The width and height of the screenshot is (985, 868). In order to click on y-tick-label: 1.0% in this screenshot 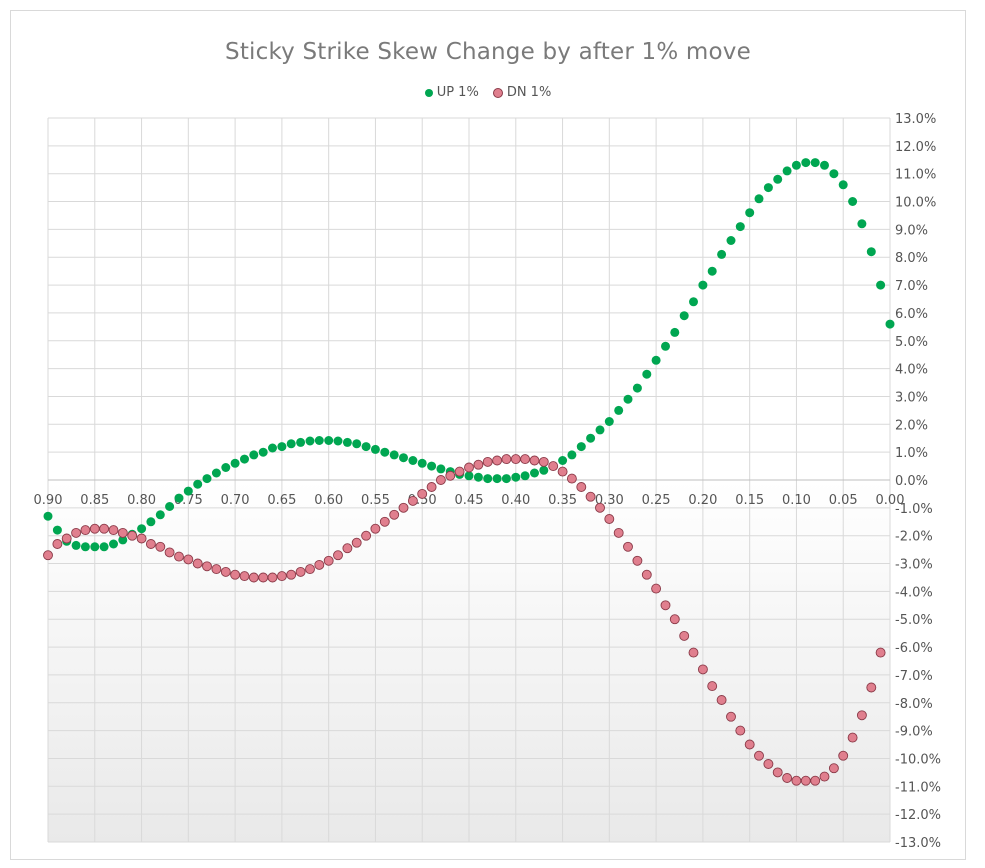, I will do `click(911, 453)`.